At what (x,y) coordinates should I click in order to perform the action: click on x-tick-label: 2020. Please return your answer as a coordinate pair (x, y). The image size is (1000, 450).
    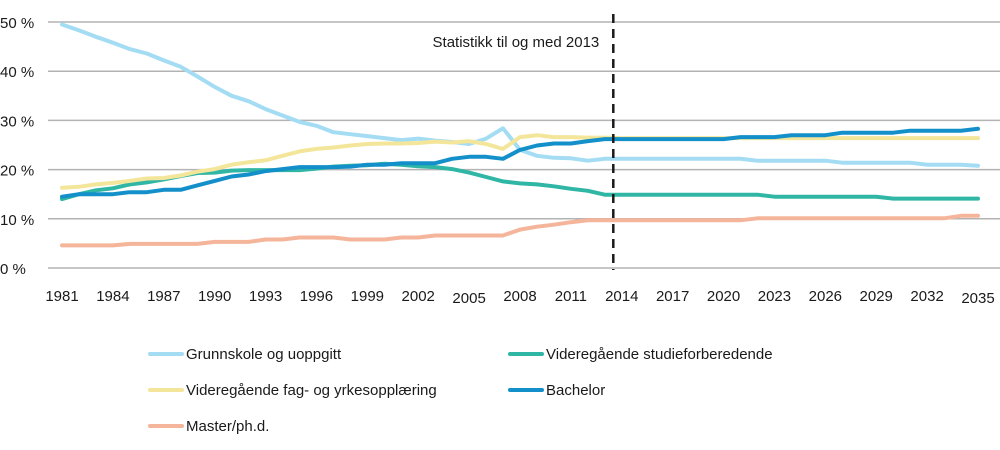
    Looking at the image, I should click on (723, 296).